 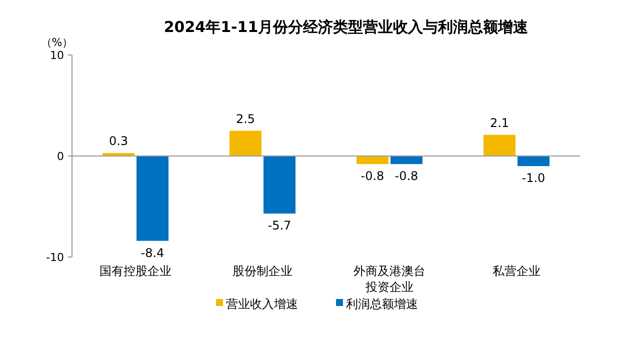 What do you see at coordinates (57, 55) in the screenshot?
I see `y-tick-label: 10` at bounding box center [57, 55].